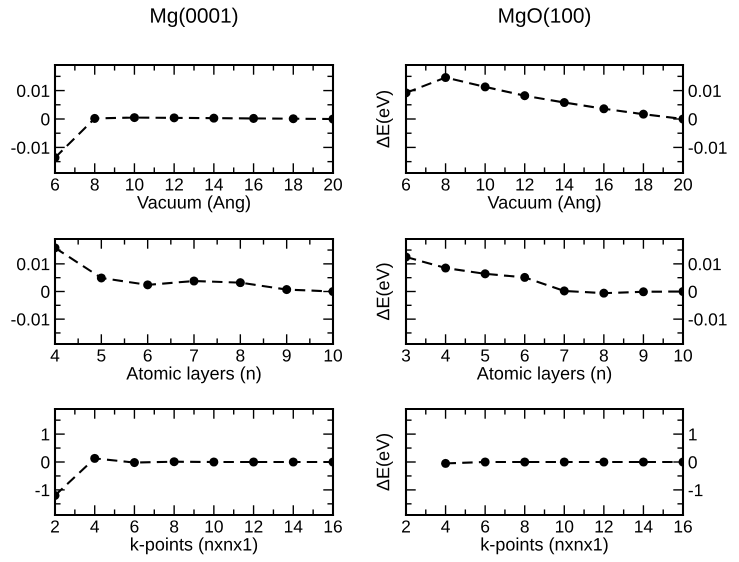 The height and width of the screenshot is (562, 739). What do you see at coordinates (406, 355) in the screenshot?
I see `x-tick-label: 3` at bounding box center [406, 355].